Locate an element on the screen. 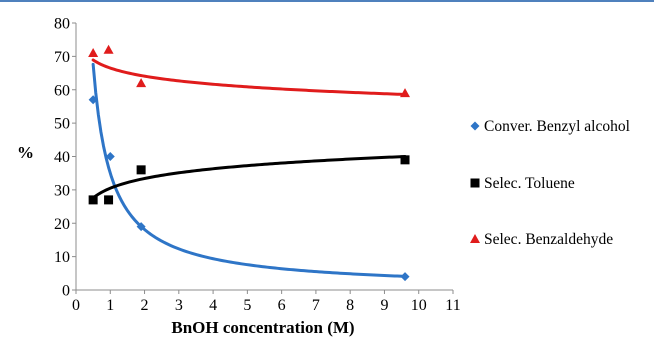  x-tick-label: 10 is located at coordinates (419, 305).